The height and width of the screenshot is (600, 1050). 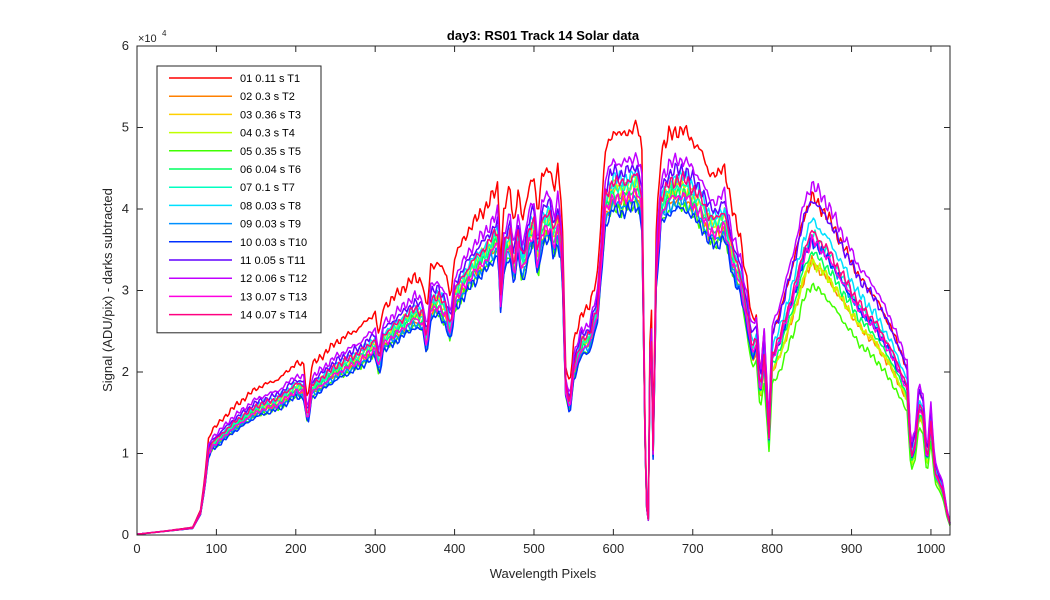 What do you see at coordinates (125, 290) in the screenshot?
I see `y-tick-label: 3` at bounding box center [125, 290].